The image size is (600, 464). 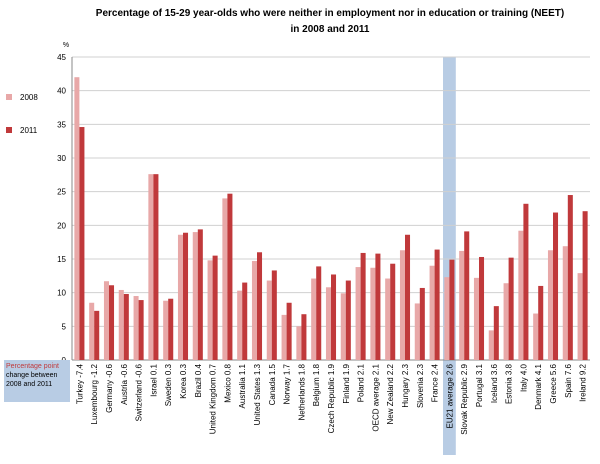 I want to click on x-tick-label: United States 1.3, so click(x=257, y=394).